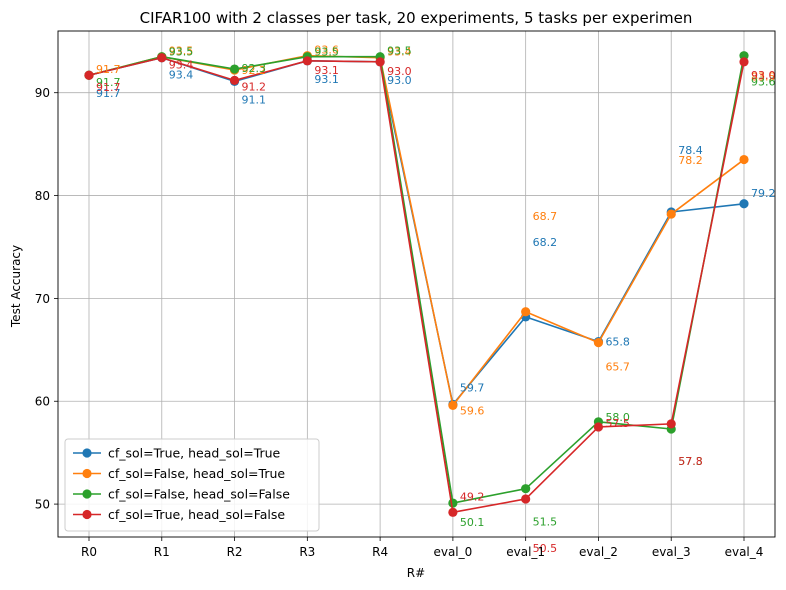 The height and width of the screenshot is (590, 786). What do you see at coordinates (42, 299) in the screenshot?
I see `y-tick-label: 70` at bounding box center [42, 299].